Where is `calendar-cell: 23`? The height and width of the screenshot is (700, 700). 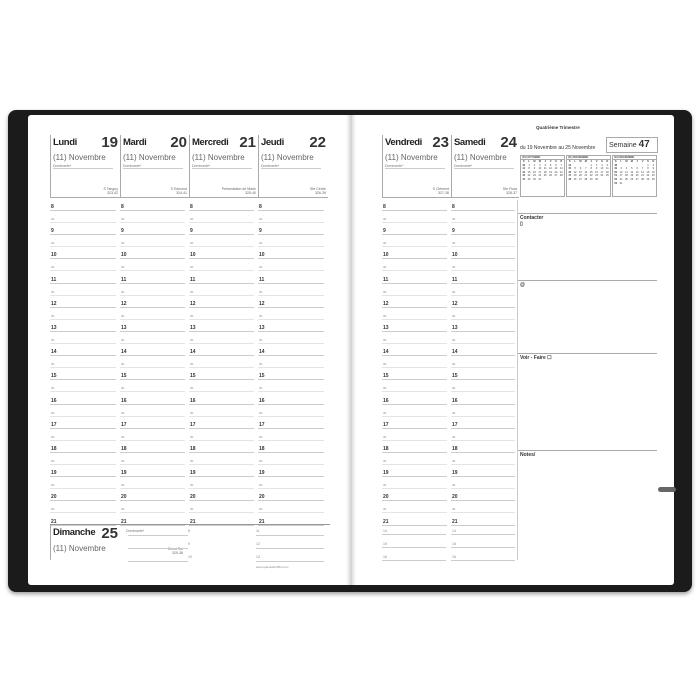
calendar-cell: 23 is located at coordinates (534, 176).